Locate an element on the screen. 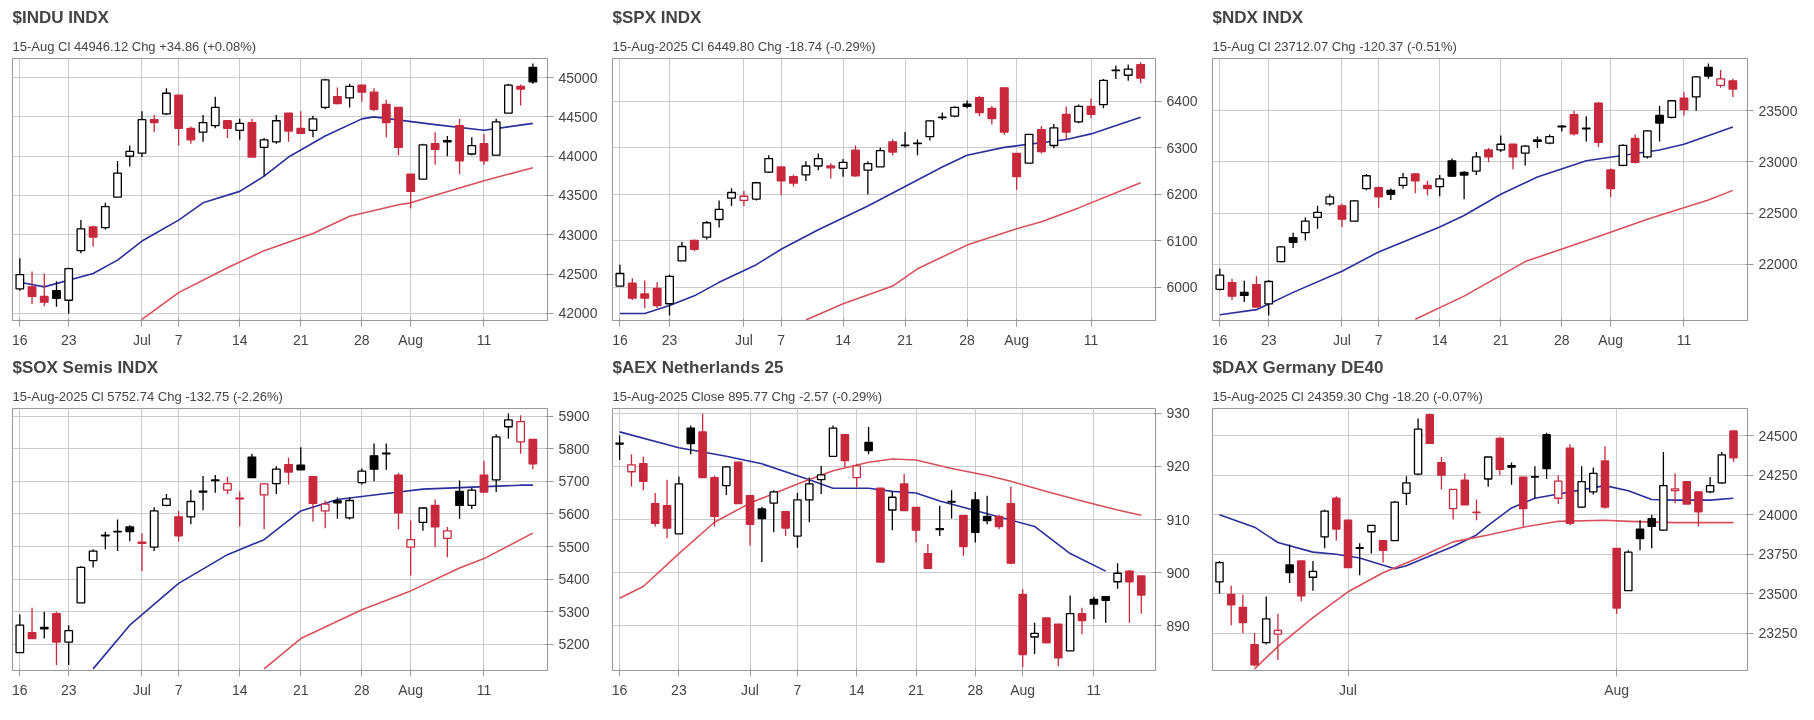 This screenshot has width=1814, height=720. y-tick-label: 43000 is located at coordinates (578, 234).